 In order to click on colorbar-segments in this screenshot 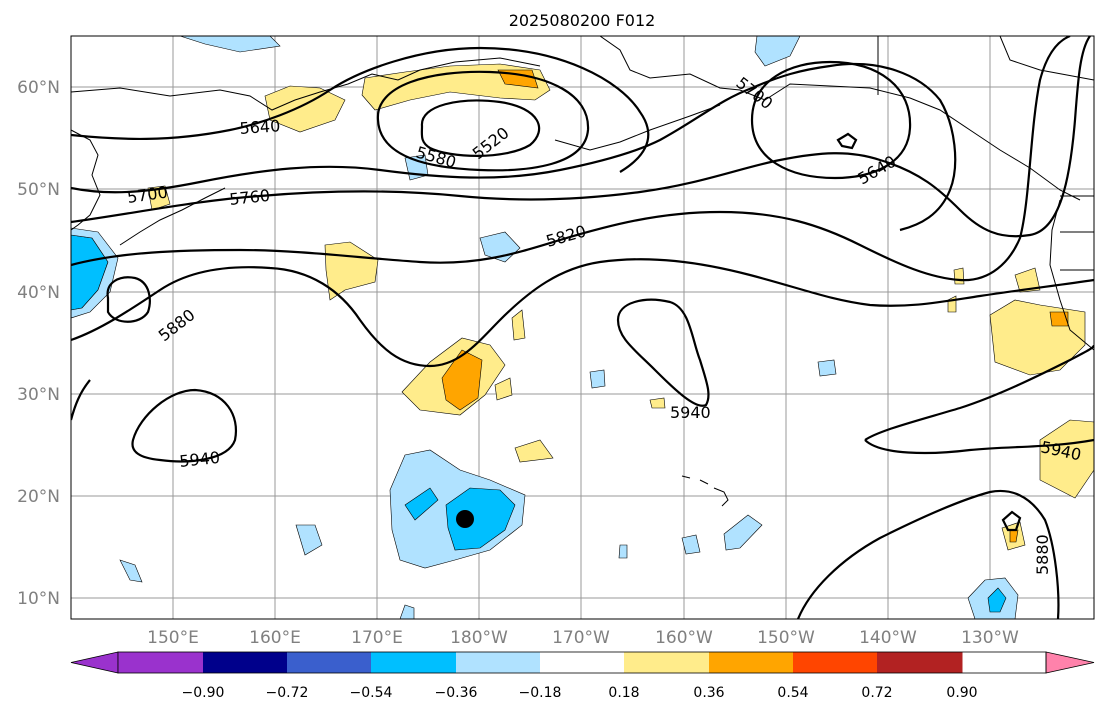, I will do `click(582, 662)`.